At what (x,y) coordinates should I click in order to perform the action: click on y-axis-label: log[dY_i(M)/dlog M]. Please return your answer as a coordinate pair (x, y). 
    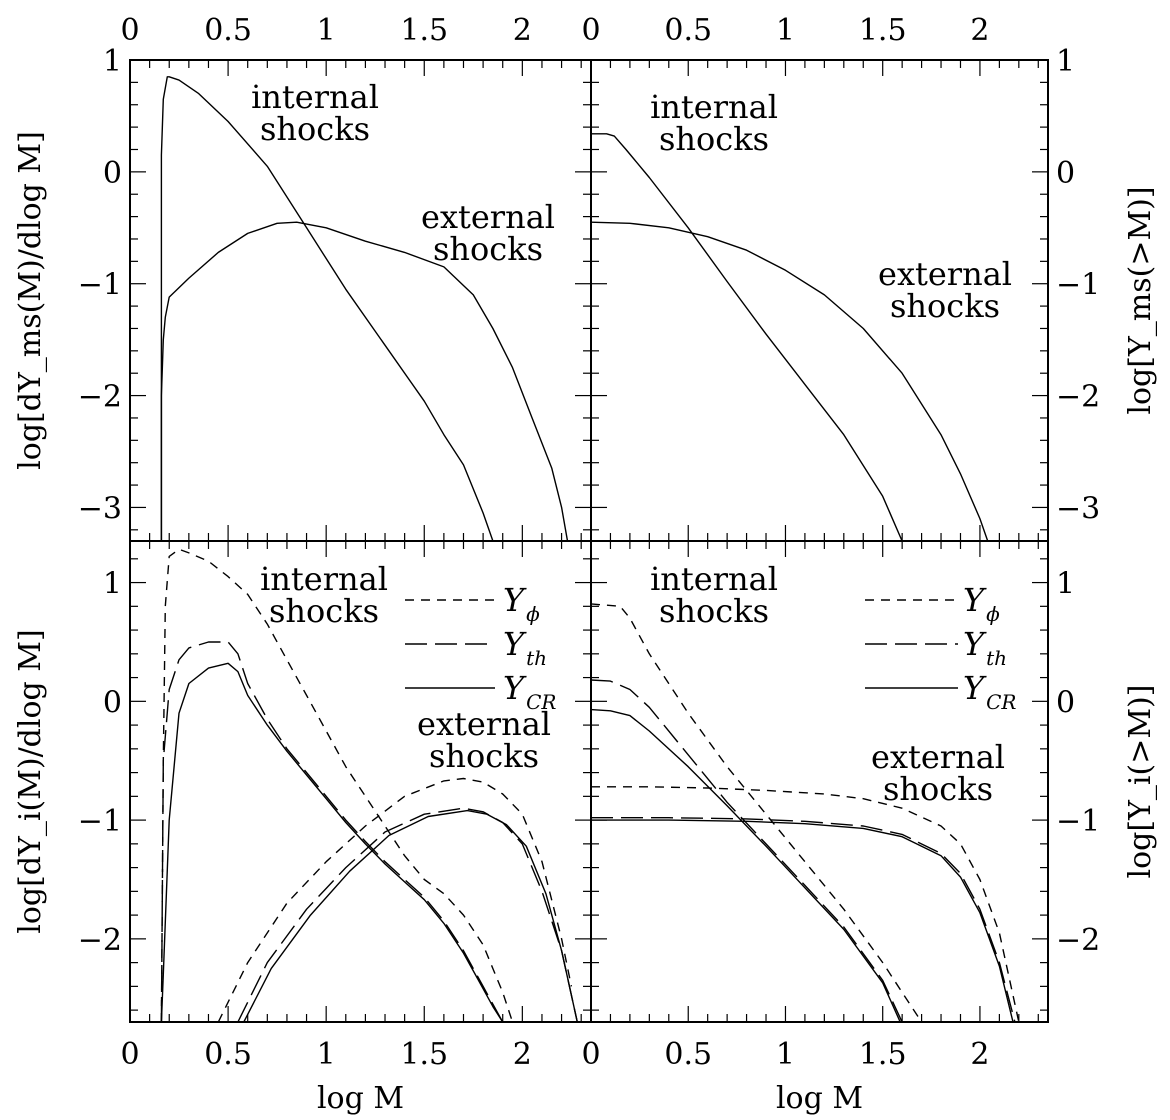
    Looking at the image, I should click on (30, 781).